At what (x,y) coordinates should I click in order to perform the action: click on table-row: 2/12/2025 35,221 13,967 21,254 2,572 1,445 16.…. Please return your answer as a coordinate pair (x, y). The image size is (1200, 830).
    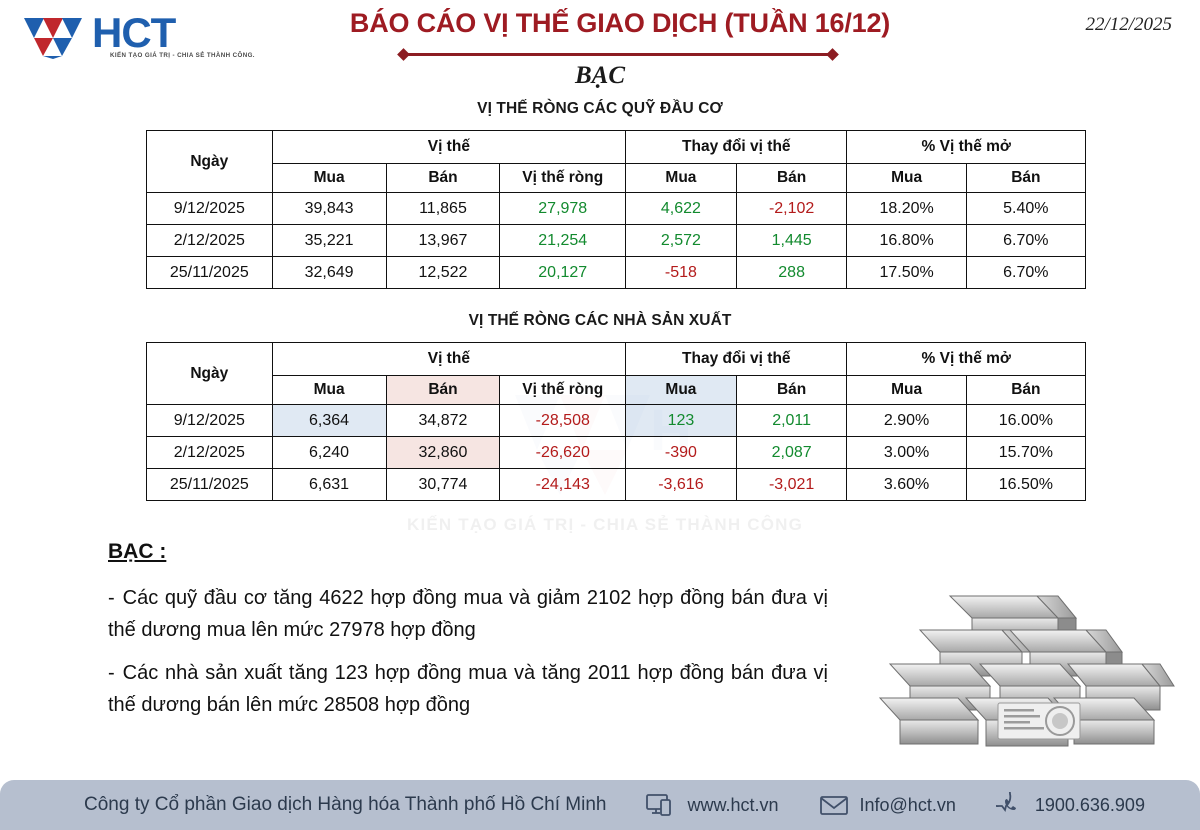
    Looking at the image, I should click on (616, 240).